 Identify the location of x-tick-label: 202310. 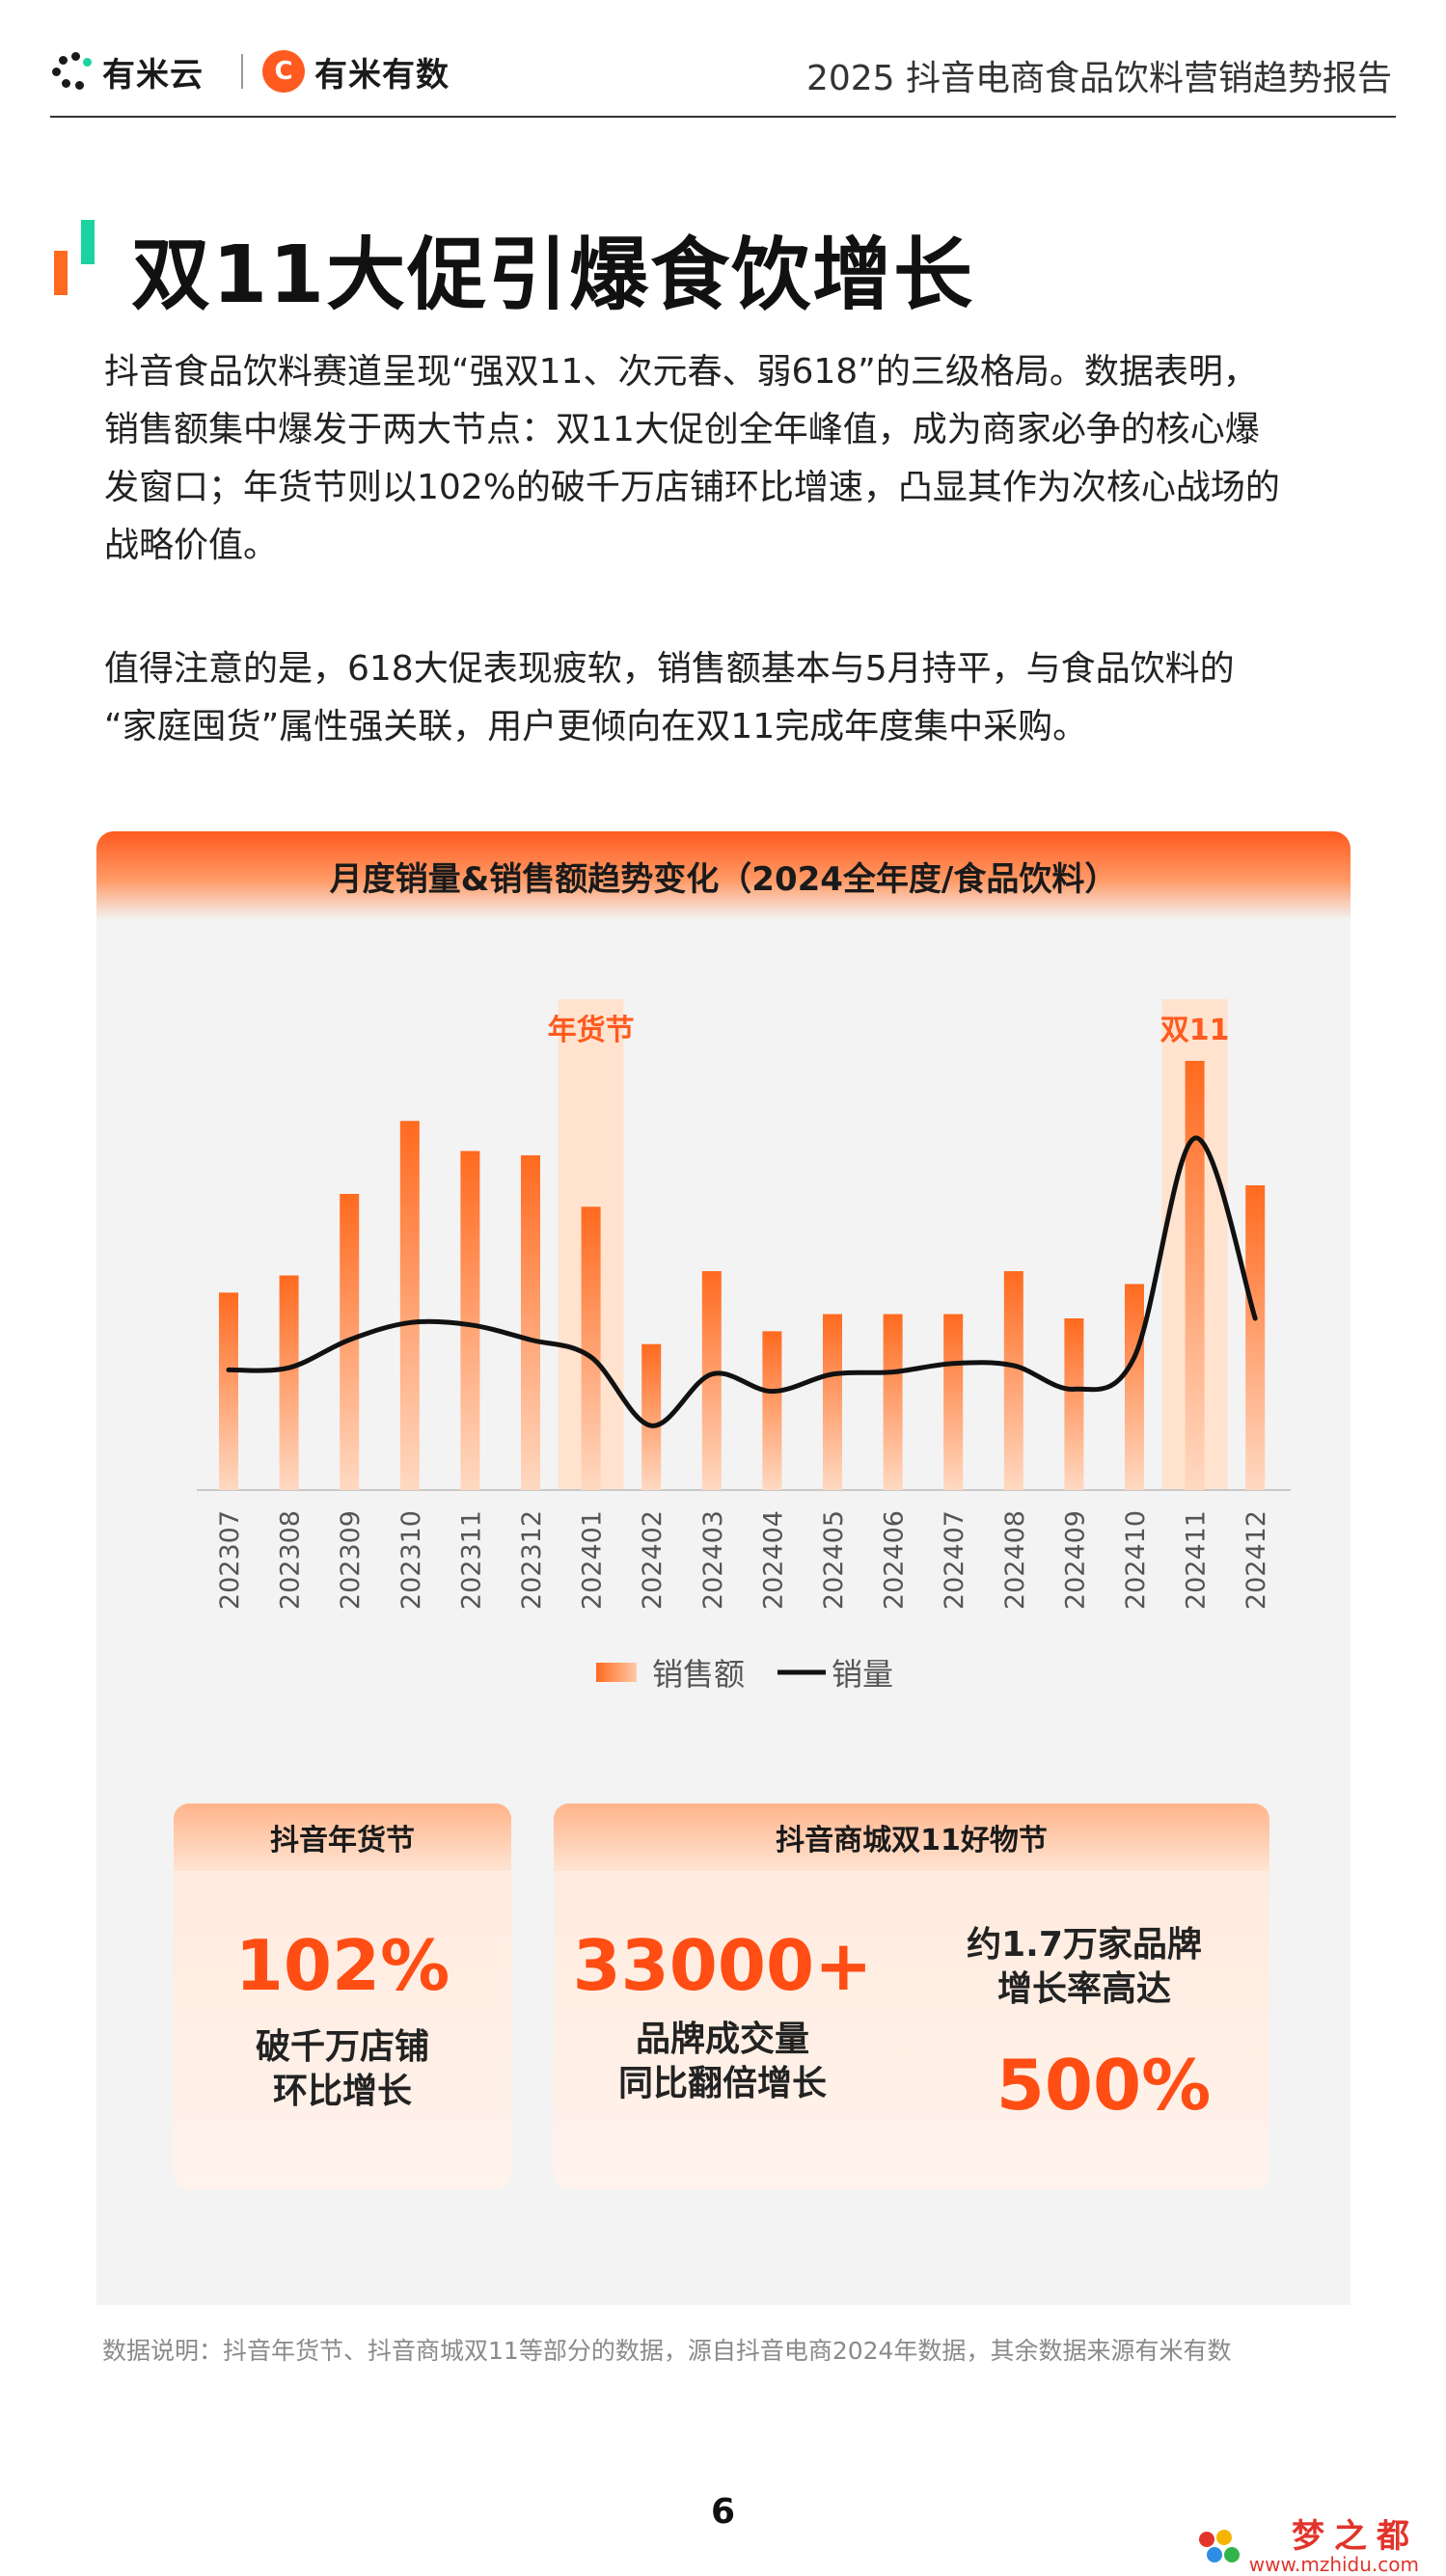
(411, 1560).